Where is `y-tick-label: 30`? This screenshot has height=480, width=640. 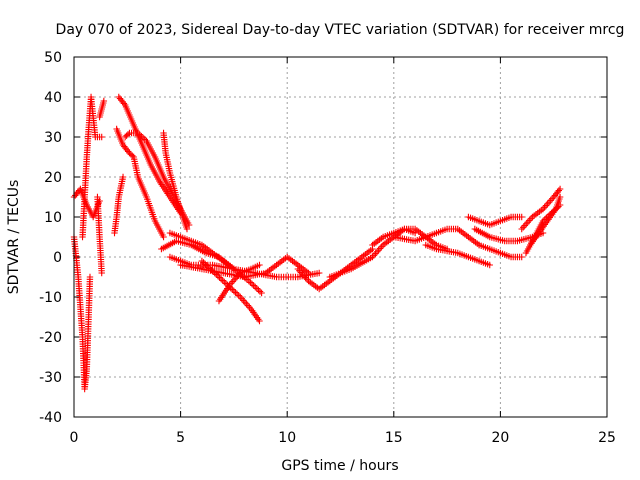 y-tick-label: 30 is located at coordinates (53, 138).